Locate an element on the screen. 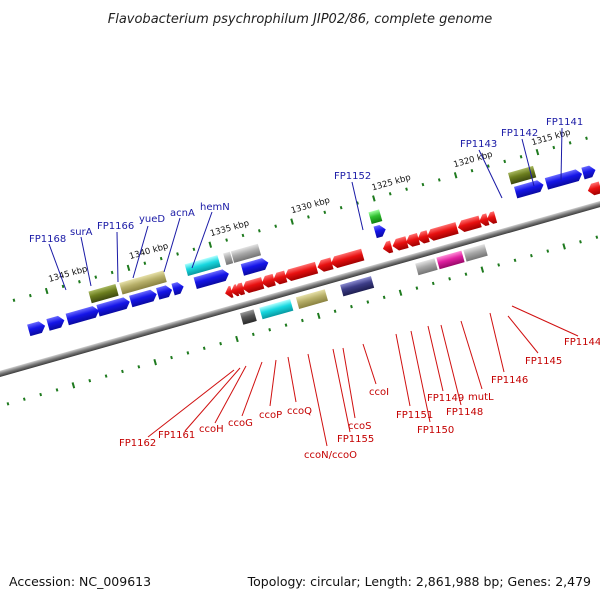 Image resolution: width=600 pixels, height=600 pixels. gene-label-FP1162: FP1162 is located at coordinates (137, 443).